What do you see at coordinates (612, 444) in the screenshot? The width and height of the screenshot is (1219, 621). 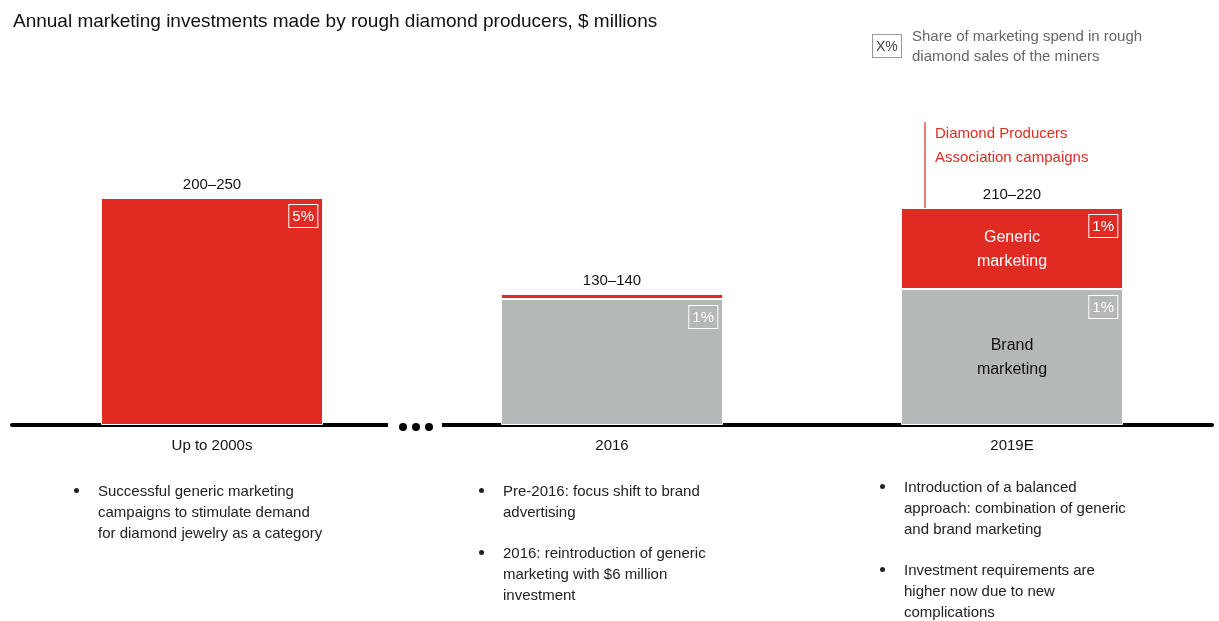 I see `x-tick-label: 2016` at bounding box center [612, 444].